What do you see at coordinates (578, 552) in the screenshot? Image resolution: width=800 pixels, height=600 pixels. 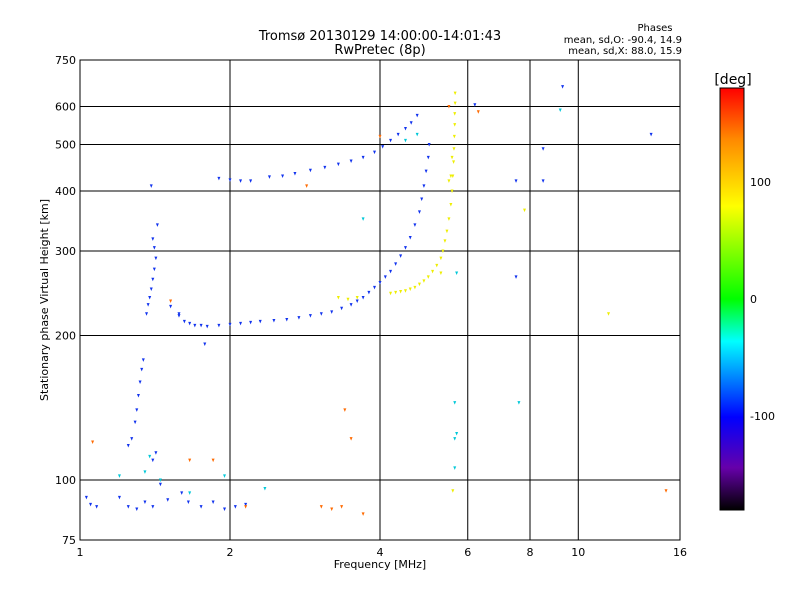 I see `x-tick-label: 10` at bounding box center [578, 552].